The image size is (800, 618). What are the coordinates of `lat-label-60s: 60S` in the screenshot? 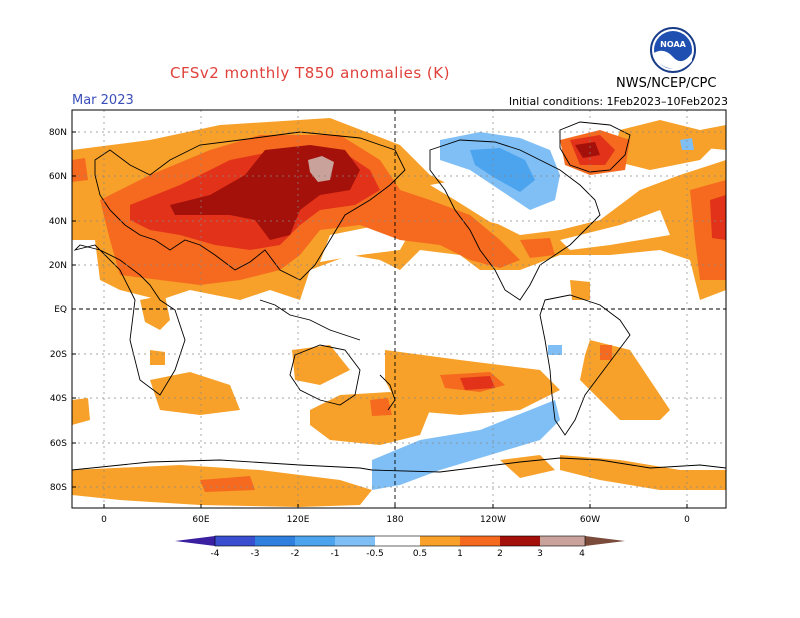 It's located at (58, 444).